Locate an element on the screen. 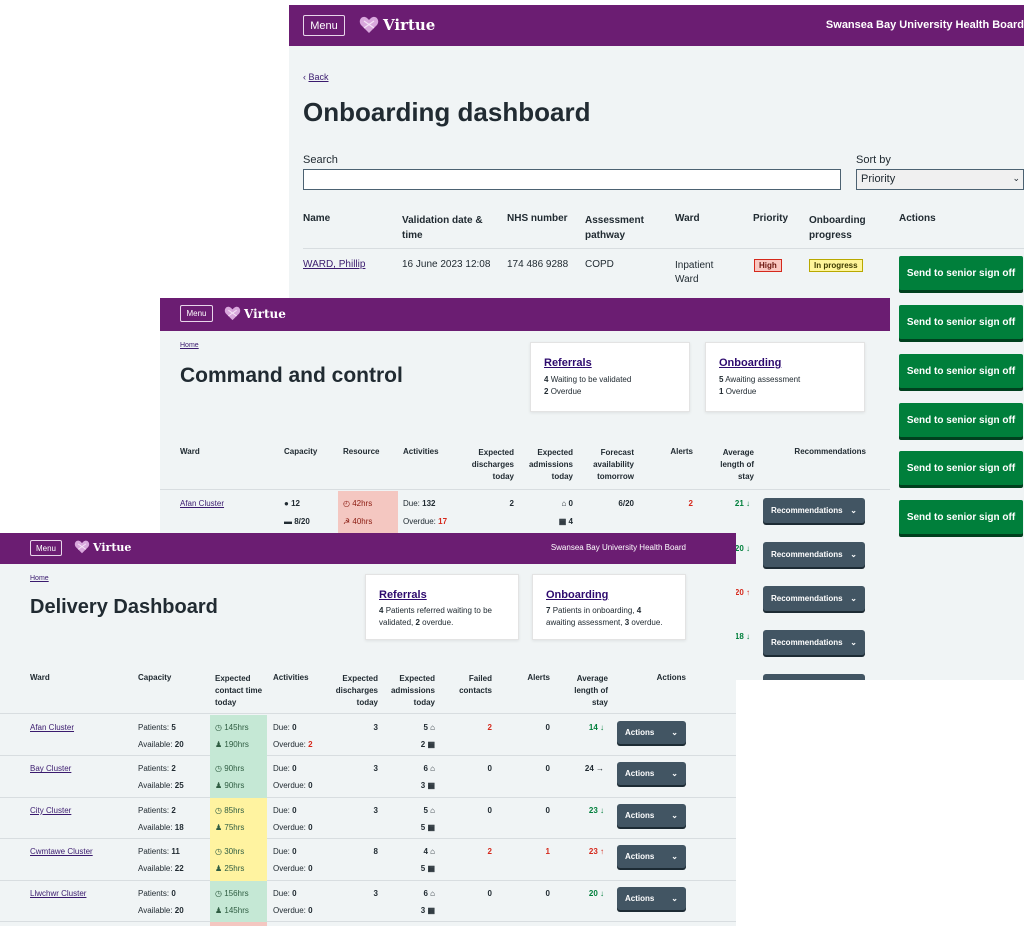 The width and height of the screenshot is (1024, 926). ward-link: Bay Cluster is located at coordinates (51, 769).